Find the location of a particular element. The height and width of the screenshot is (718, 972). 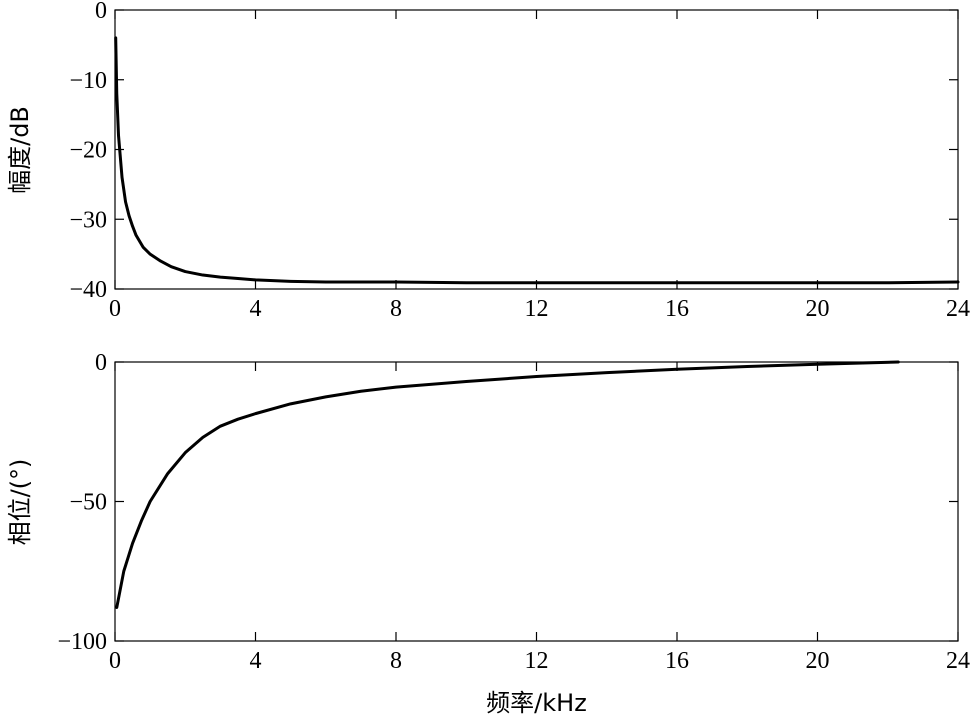

x-axis-label: 频率/kHz is located at coordinates (536, 703).